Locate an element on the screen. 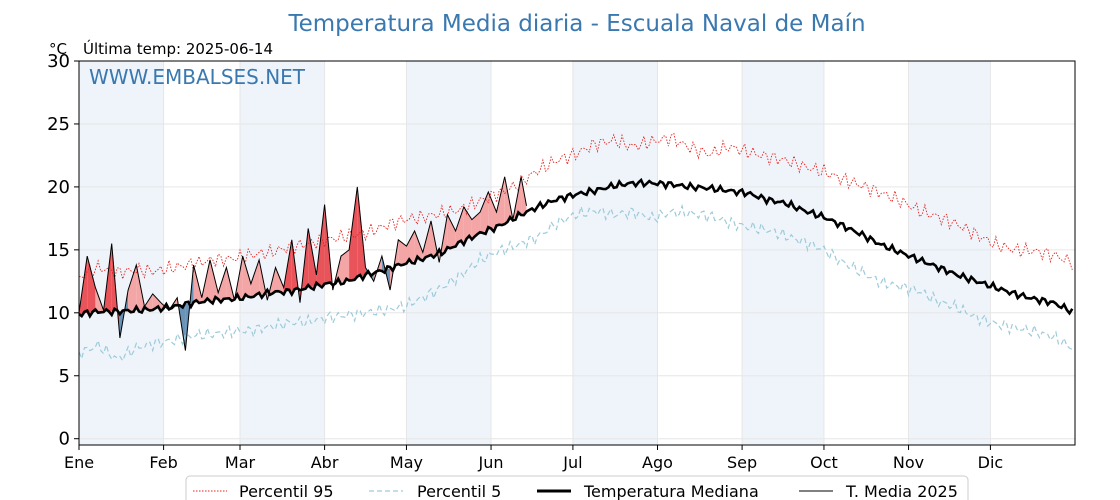  x-tick-label: Ene is located at coordinates (79, 462).